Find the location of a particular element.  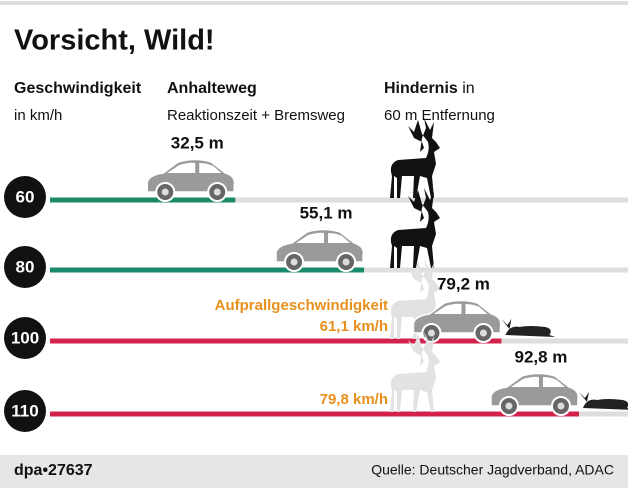

agency: dpa•27637 is located at coordinates (53, 470).